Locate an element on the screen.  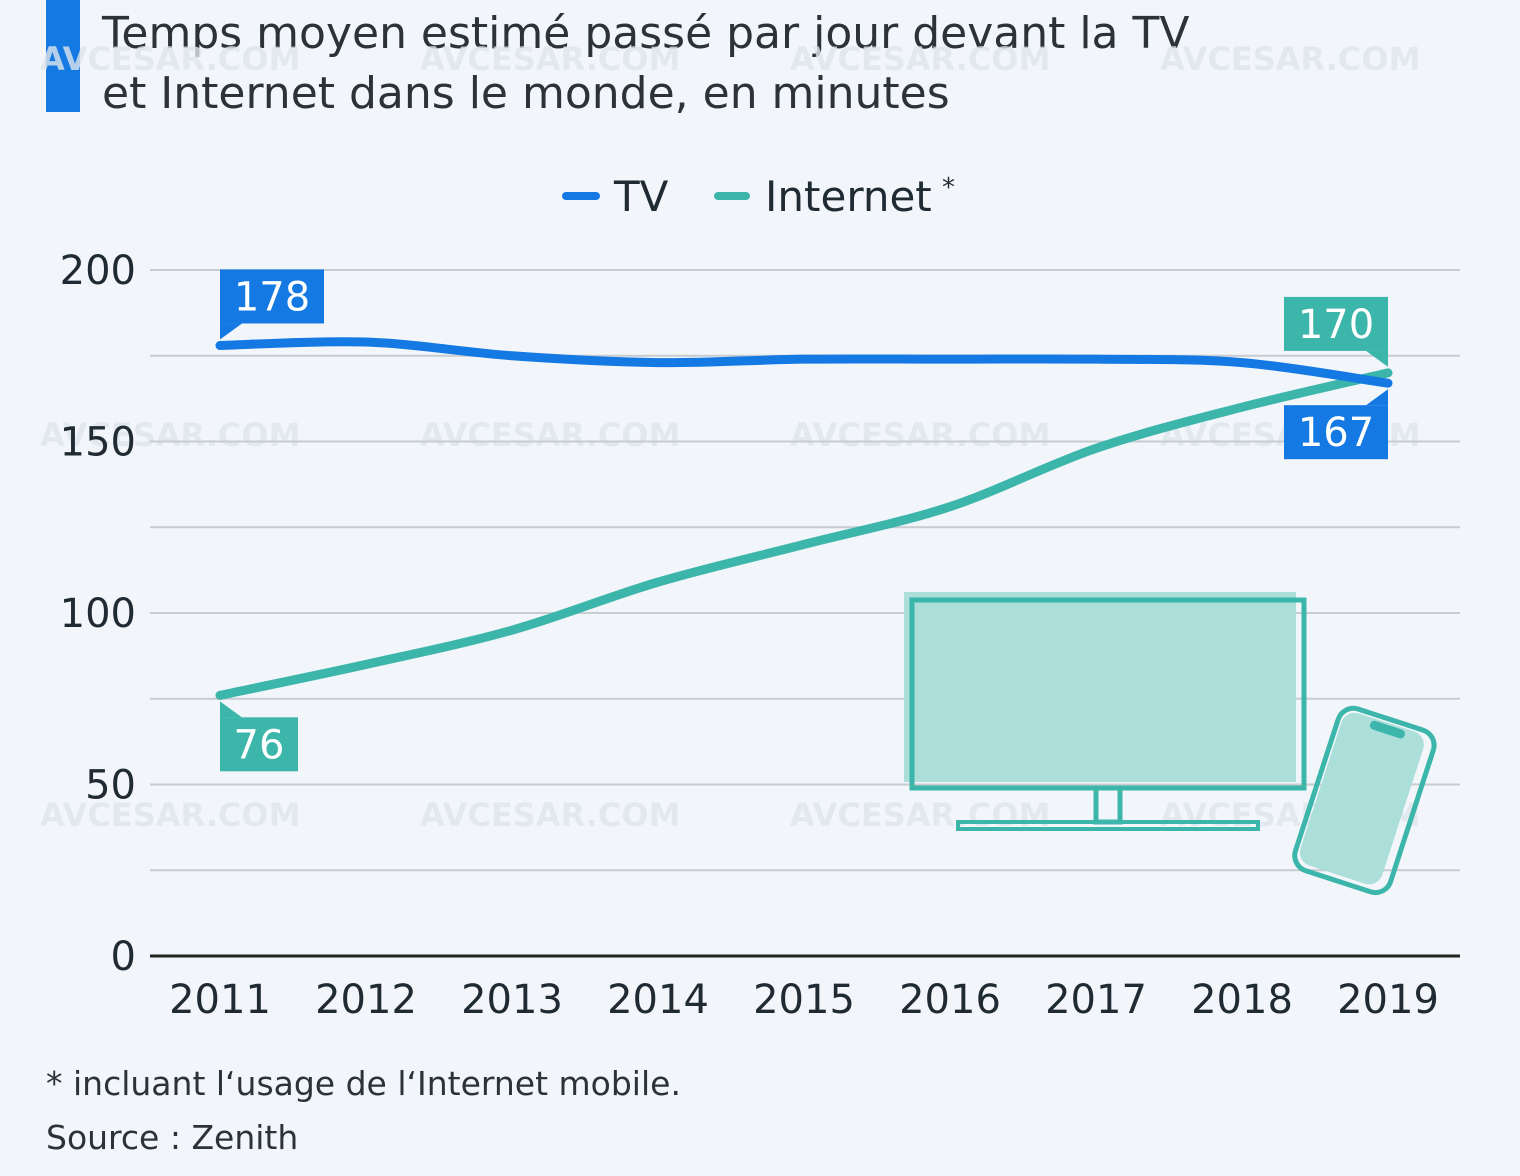
footnote: * incluant l‘usage de l‘Internet mobile. is located at coordinates (363, 1083).